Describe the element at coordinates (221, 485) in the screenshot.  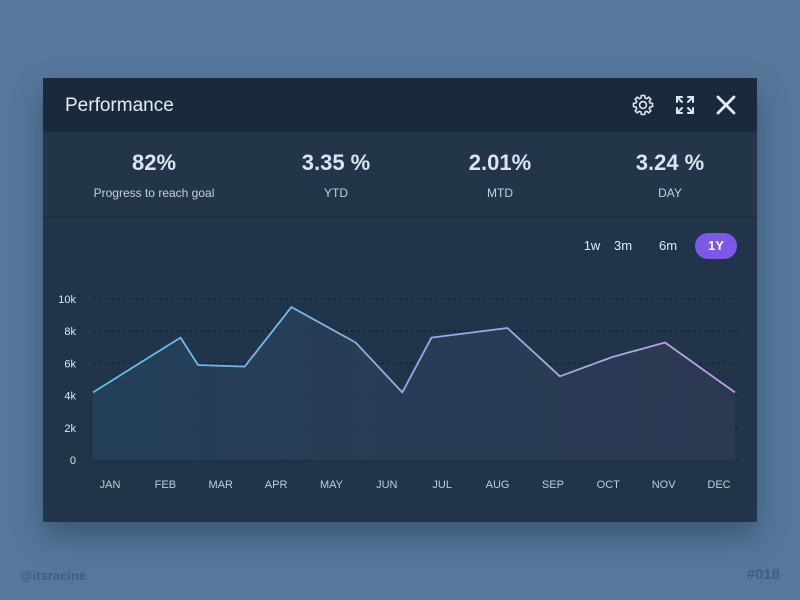
I see `x-tick-label: MAR` at that location.